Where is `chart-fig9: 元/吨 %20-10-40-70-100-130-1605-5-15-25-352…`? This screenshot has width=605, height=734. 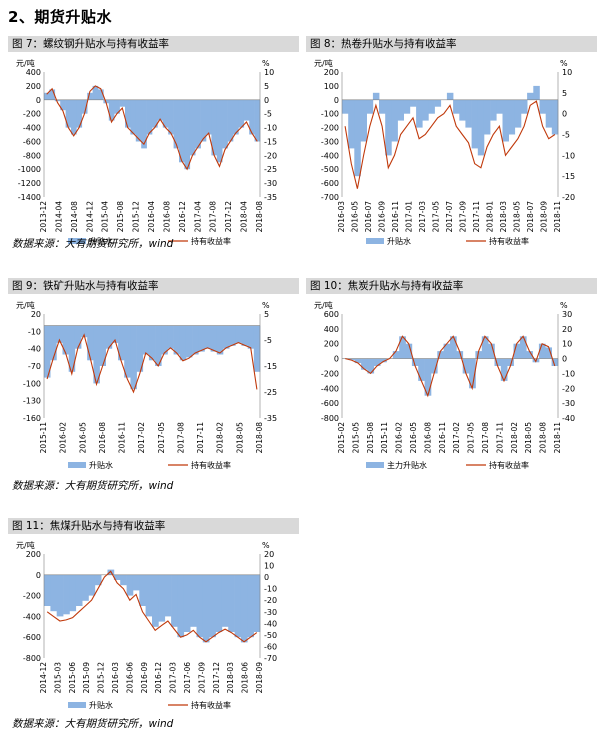
chart-fig9: 元/吨 %20-10-40-70-100-130-1605-5-15-25-352… is located at coordinates (146, 385).